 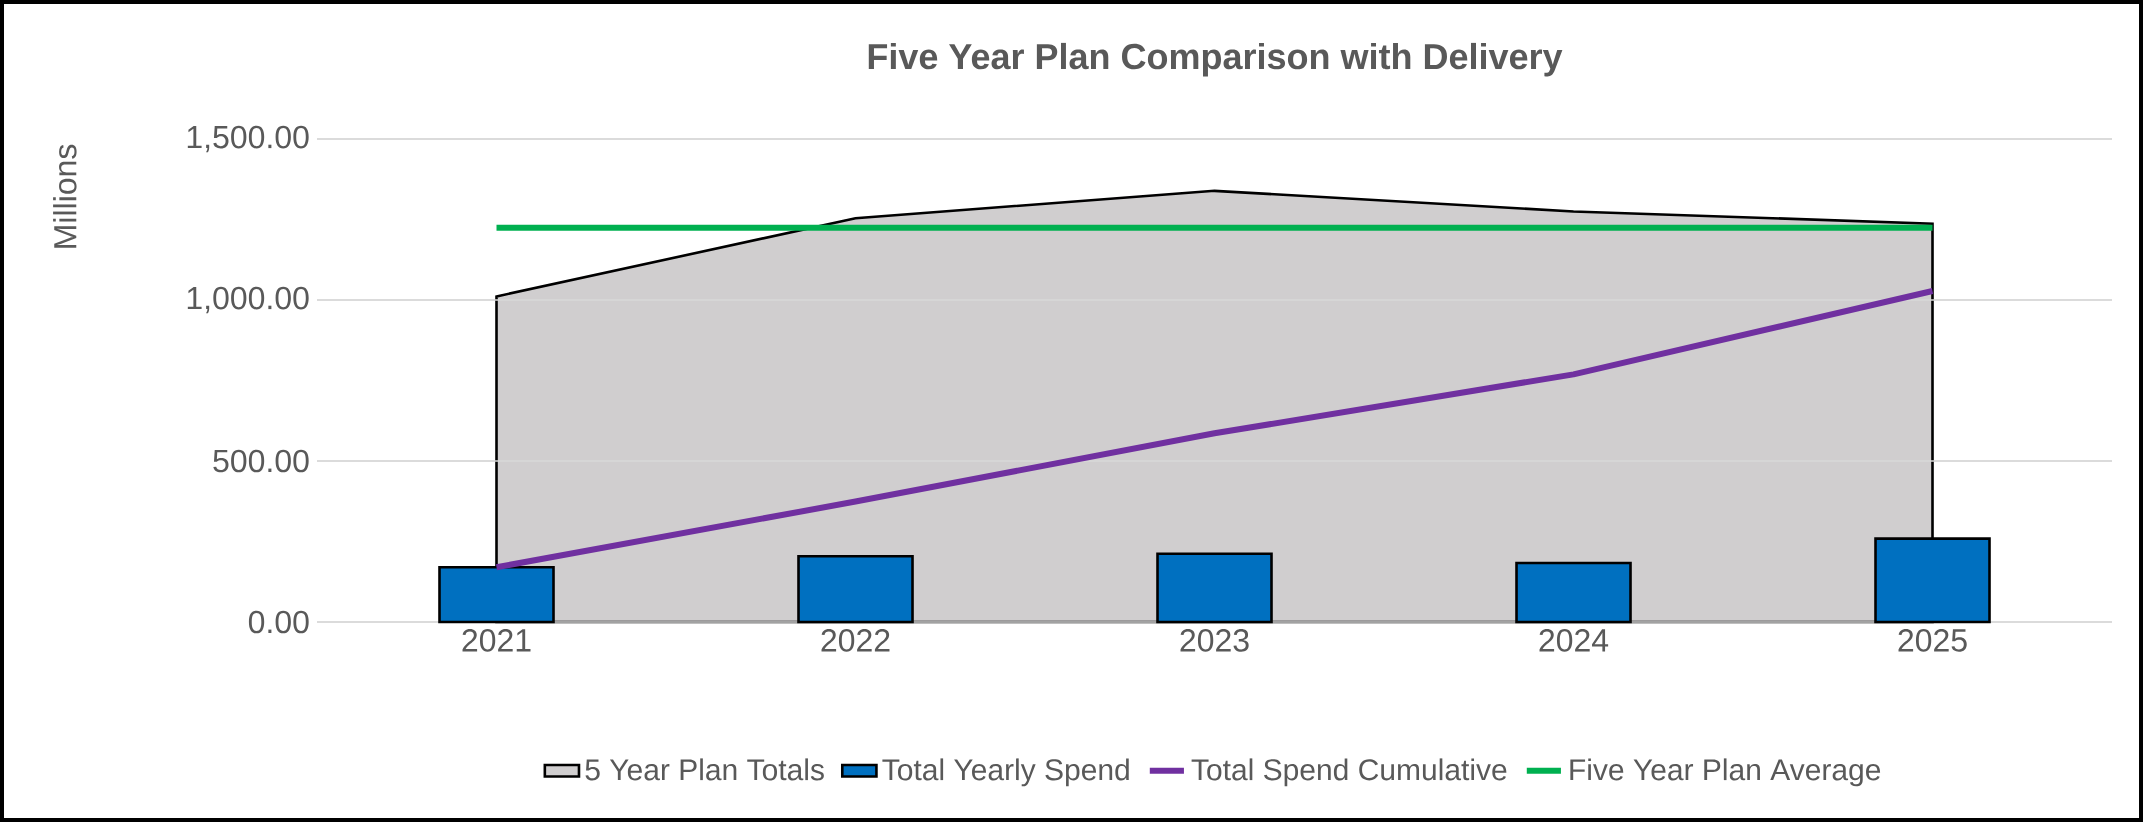 I want to click on x-tick-label: 2022, so click(x=855, y=640).